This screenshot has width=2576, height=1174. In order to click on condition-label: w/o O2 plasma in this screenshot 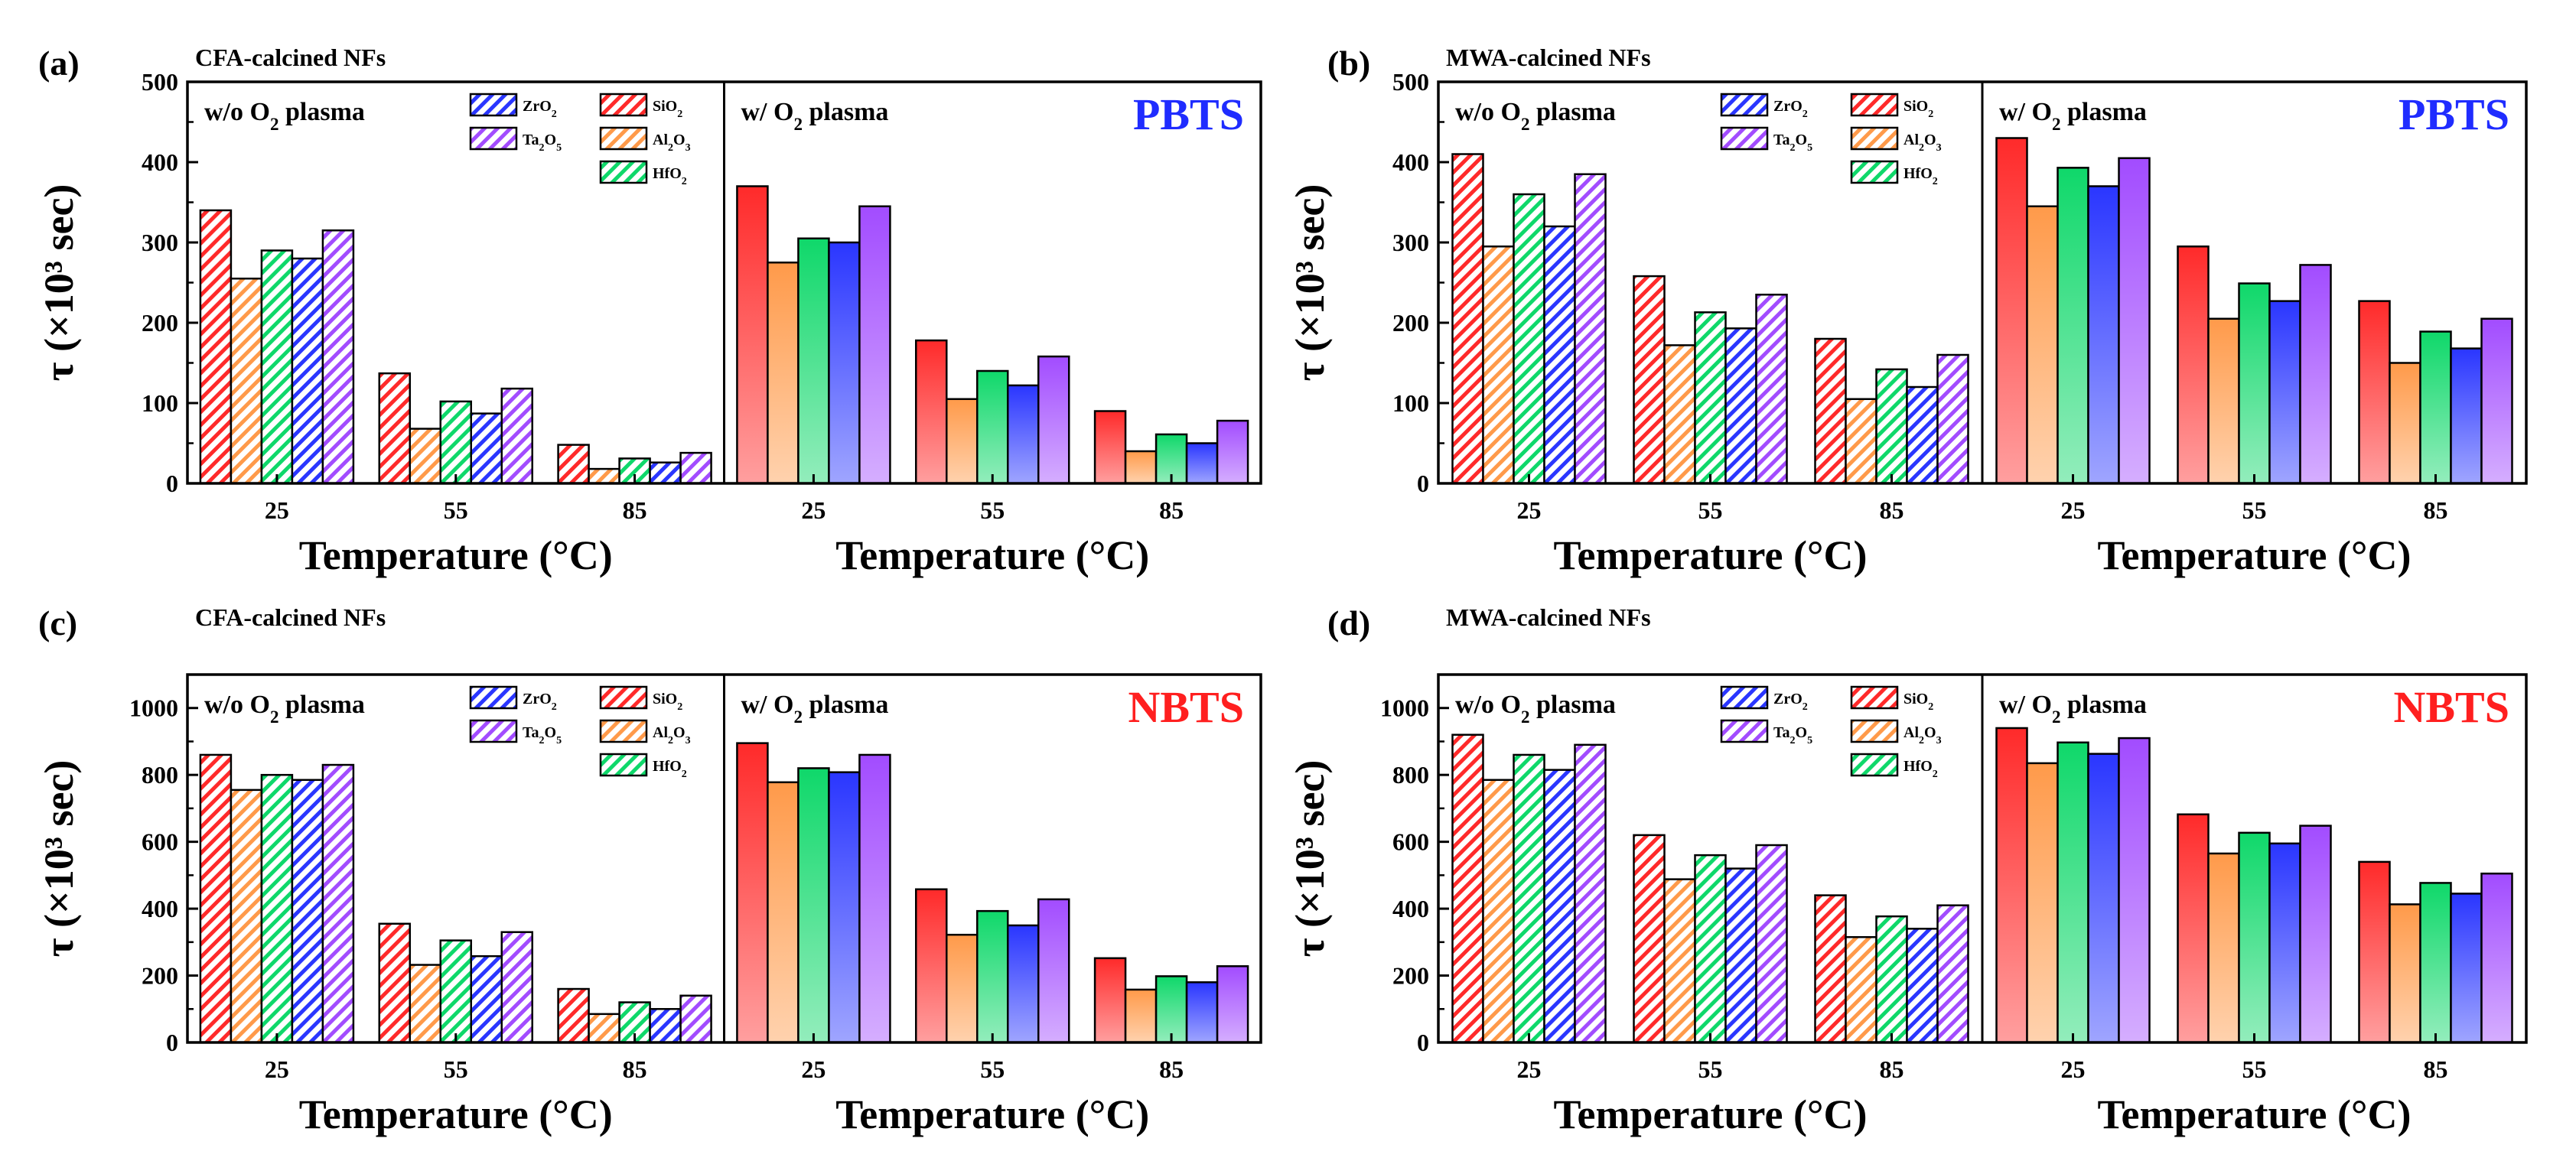, I will do `click(285, 116)`.